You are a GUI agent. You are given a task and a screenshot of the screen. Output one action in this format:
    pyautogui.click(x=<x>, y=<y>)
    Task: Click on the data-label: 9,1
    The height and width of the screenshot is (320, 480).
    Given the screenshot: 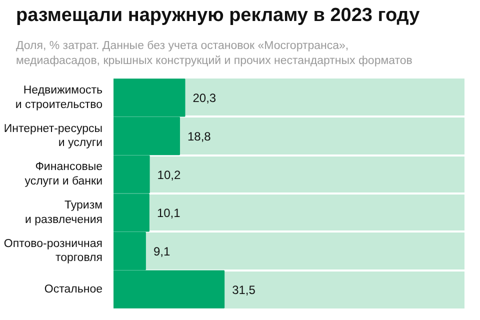 What is the action you would take?
    pyautogui.click(x=161, y=251)
    